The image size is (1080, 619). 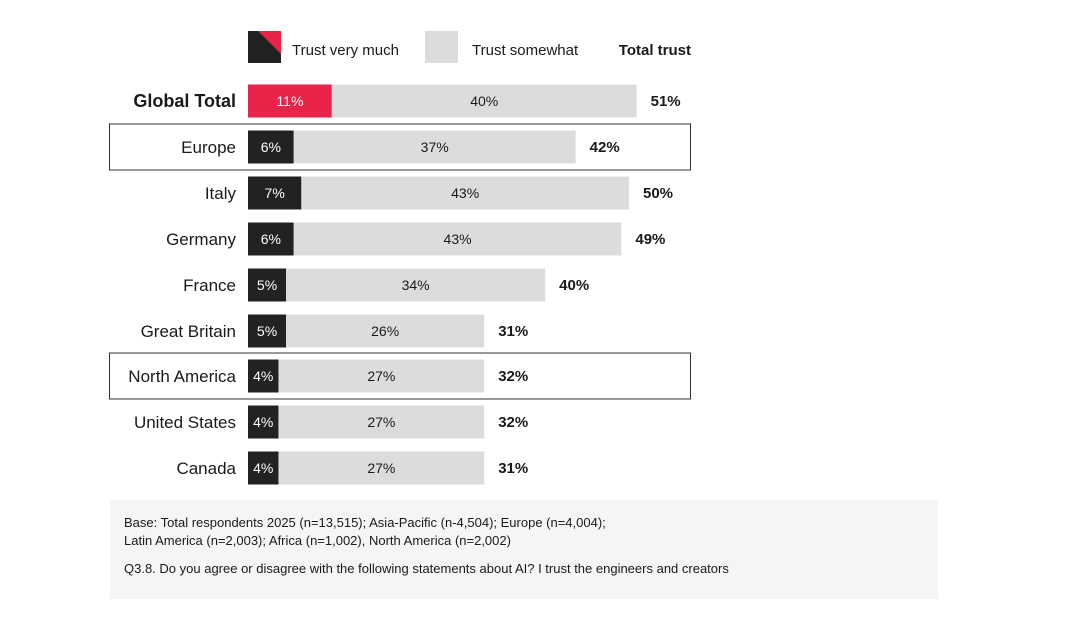 I want to click on bar-trust-very-much-france, so click(x=267, y=285).